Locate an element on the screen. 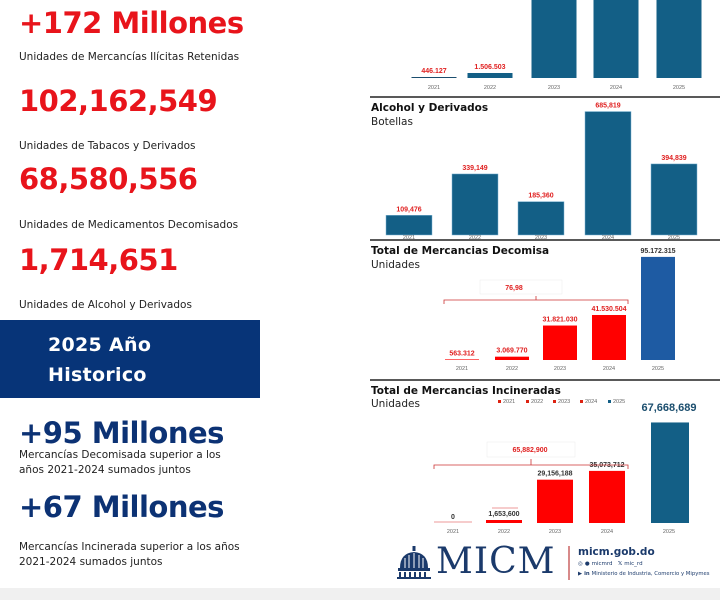  bracket-label: 65,882,900 is located at coordinates (529, 450).